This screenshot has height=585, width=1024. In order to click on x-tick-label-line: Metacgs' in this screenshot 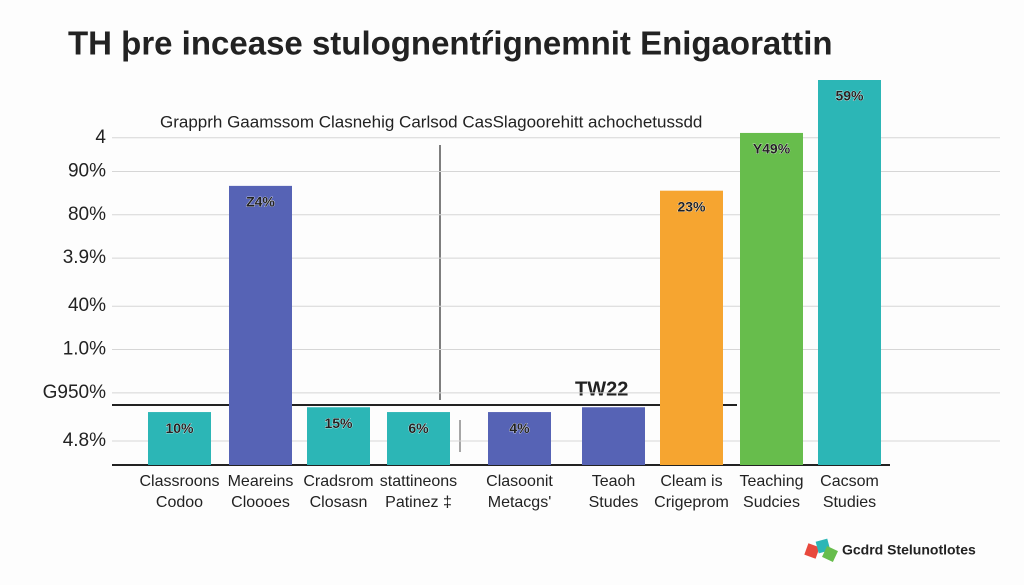, I will do `click(520, 502)`.